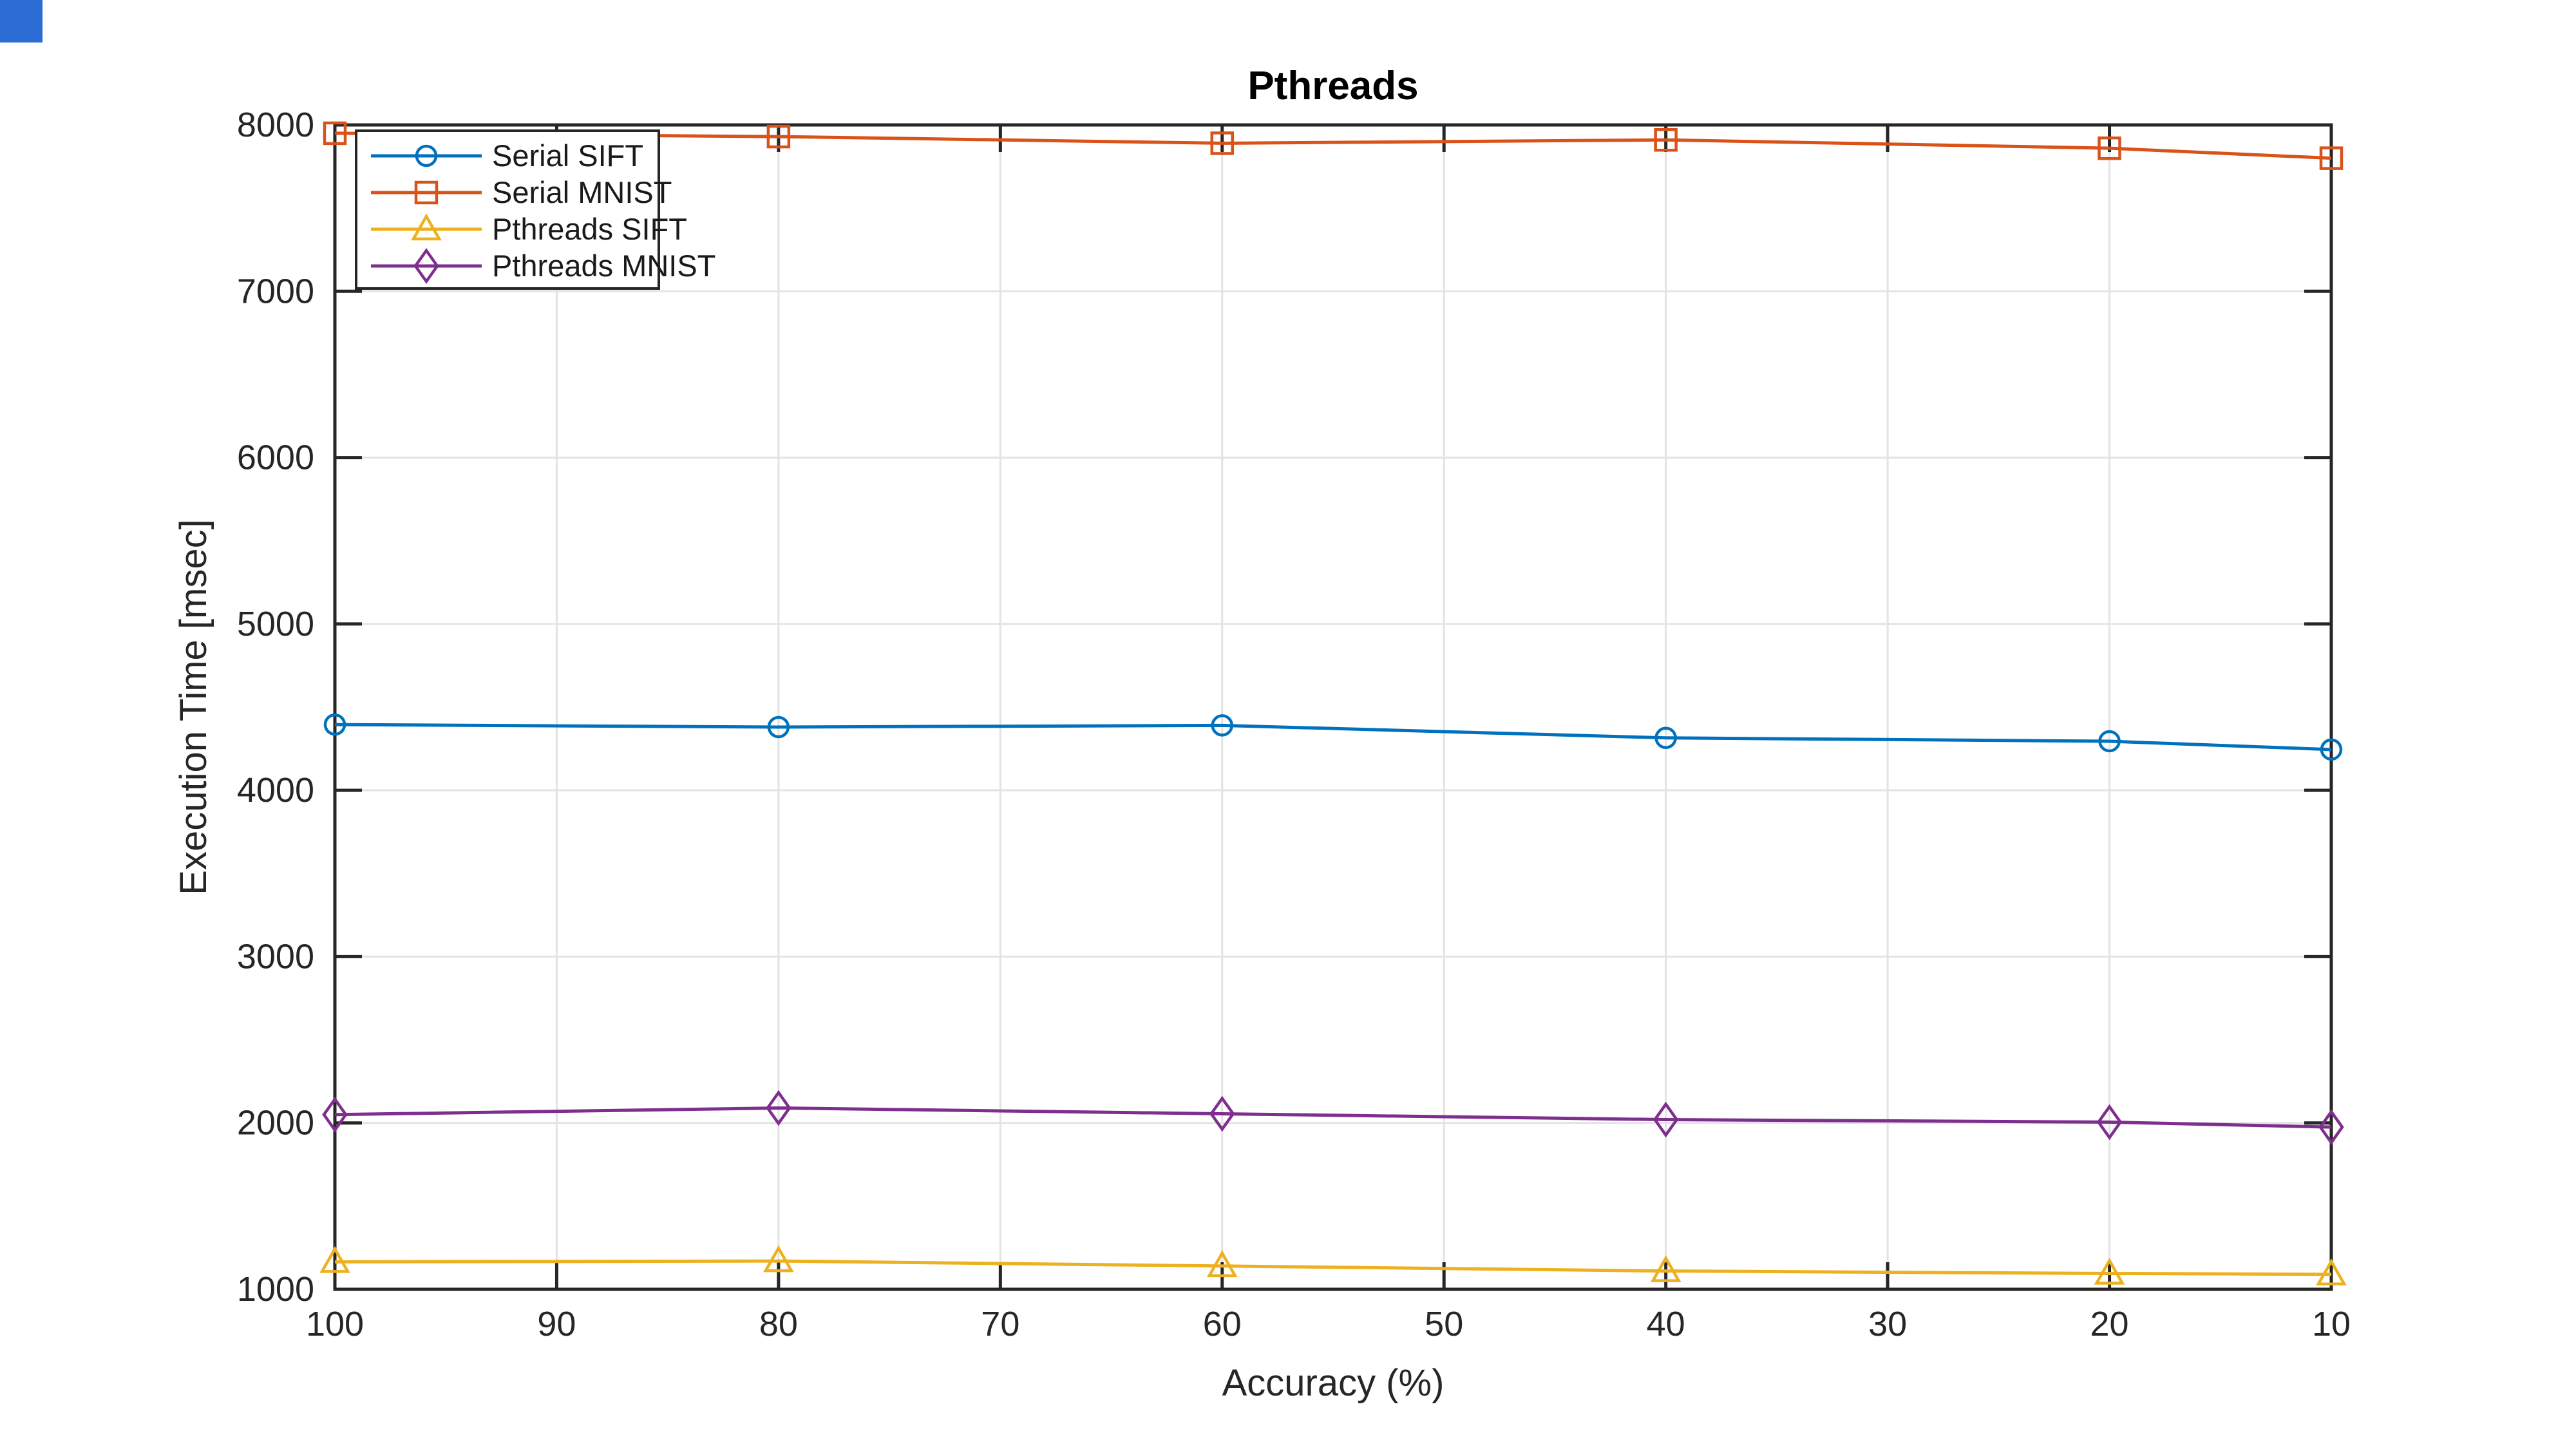  Describe the element at coordinates (1333, 86) in the screenshot. I see `chart-title: Pthreads` at that location.